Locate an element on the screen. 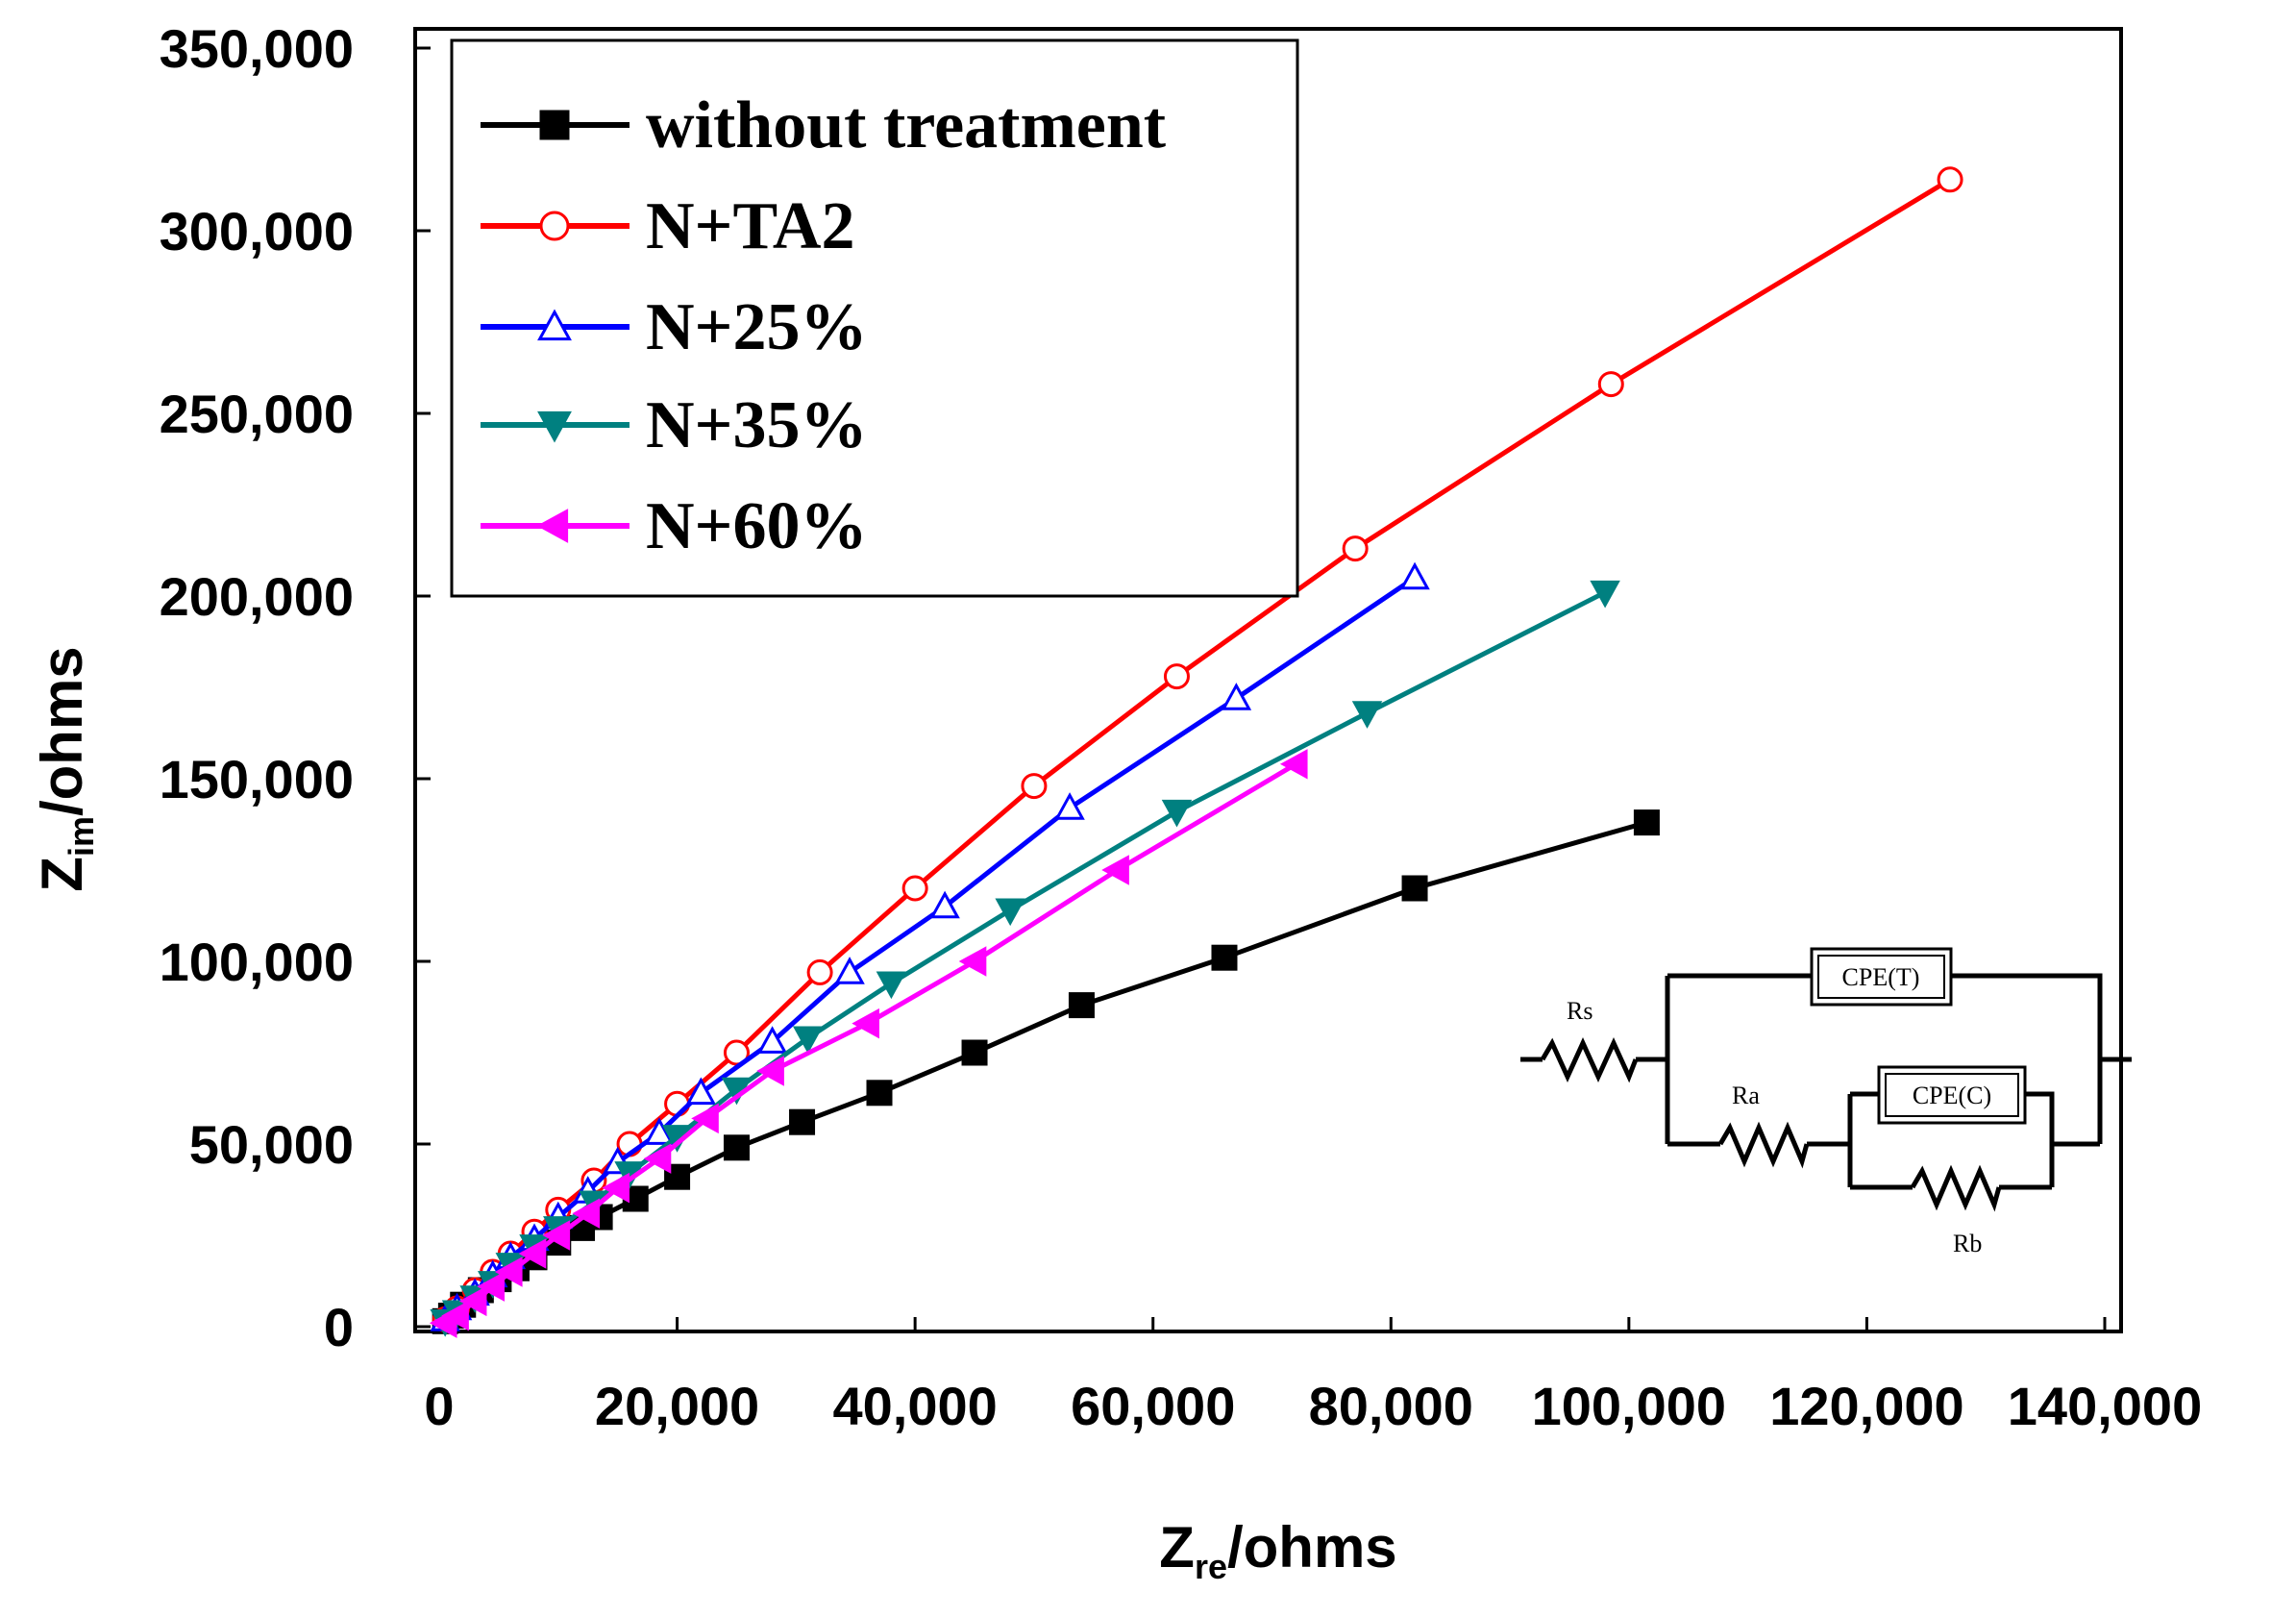  circuit-label-cpe-c: CPE(C) is located at coordinates (1952, 1095).